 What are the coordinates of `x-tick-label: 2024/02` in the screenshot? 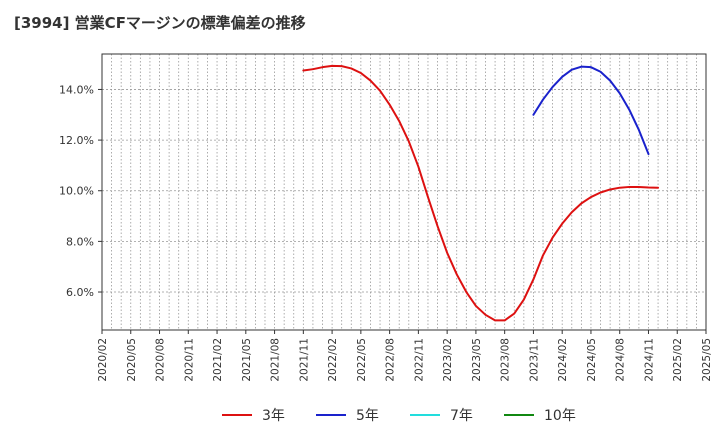 It's located at (563, 360).